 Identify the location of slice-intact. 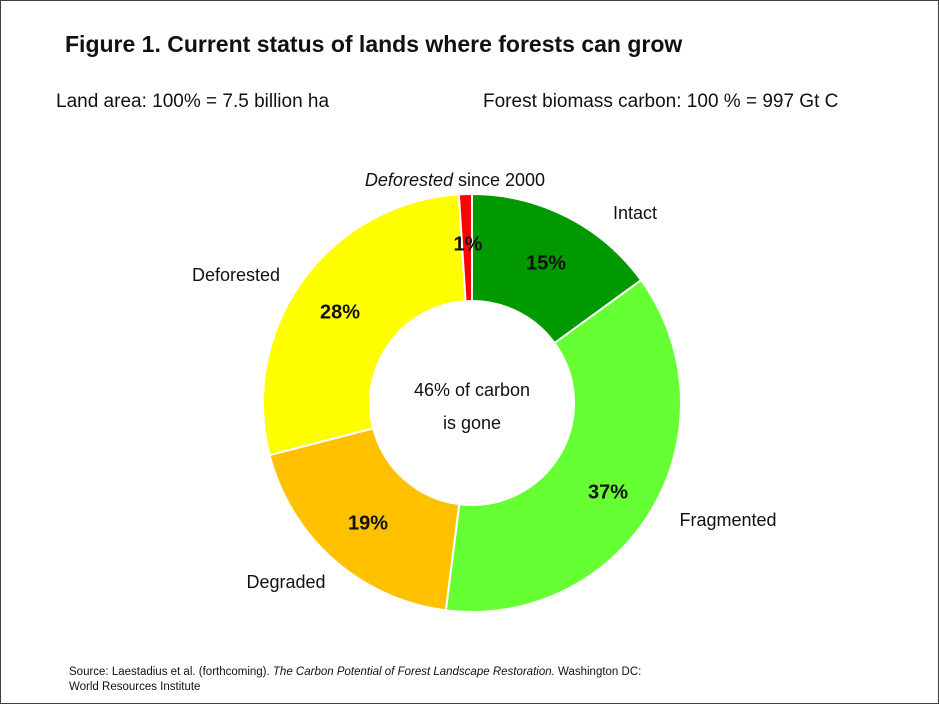
(557, 268).